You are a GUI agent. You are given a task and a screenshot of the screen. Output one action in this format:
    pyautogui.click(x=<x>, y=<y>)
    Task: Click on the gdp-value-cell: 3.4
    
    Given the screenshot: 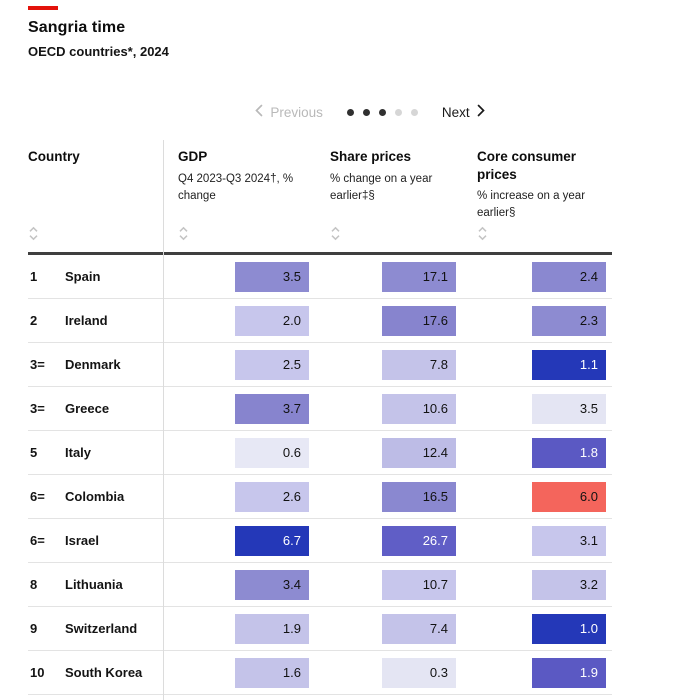 What is the action you would take?
    pyautogui.click(x=239, y=584)
    